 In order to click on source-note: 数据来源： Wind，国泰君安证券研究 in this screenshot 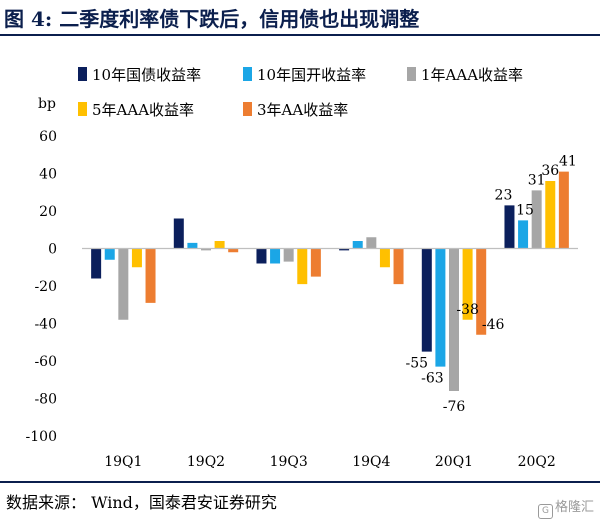, I will do `click(141, 502)`.